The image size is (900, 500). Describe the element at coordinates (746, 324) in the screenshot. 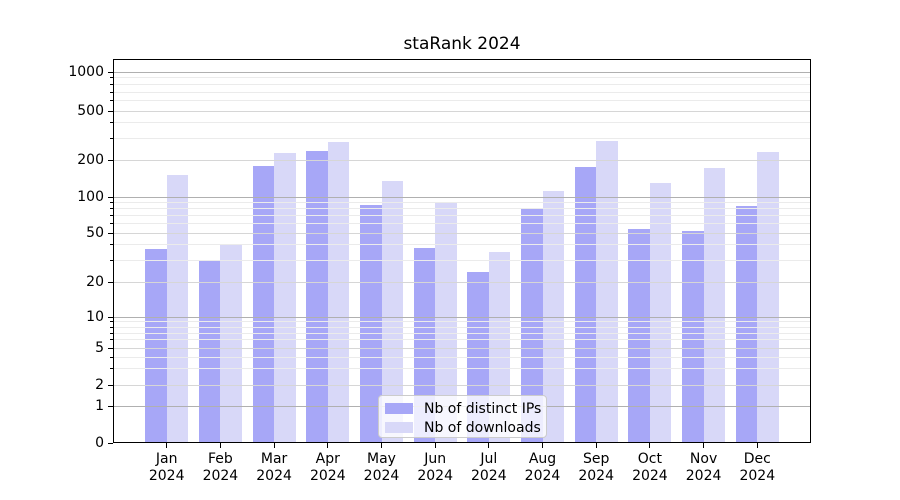

I see `bar-nb-of-distinct-ips-dec` at that location.